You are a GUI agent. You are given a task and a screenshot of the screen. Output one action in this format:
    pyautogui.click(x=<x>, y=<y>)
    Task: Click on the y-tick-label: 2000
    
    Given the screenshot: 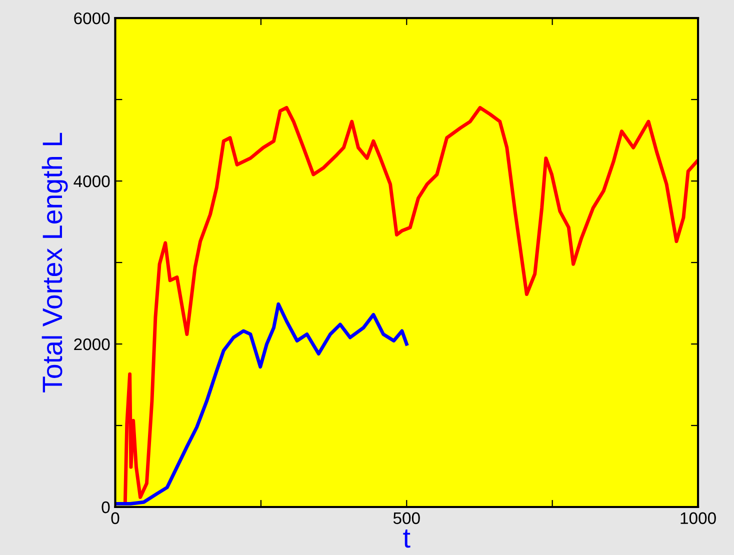 What is the action you would take?
    pyautogui.click(x=92, y=344)
    